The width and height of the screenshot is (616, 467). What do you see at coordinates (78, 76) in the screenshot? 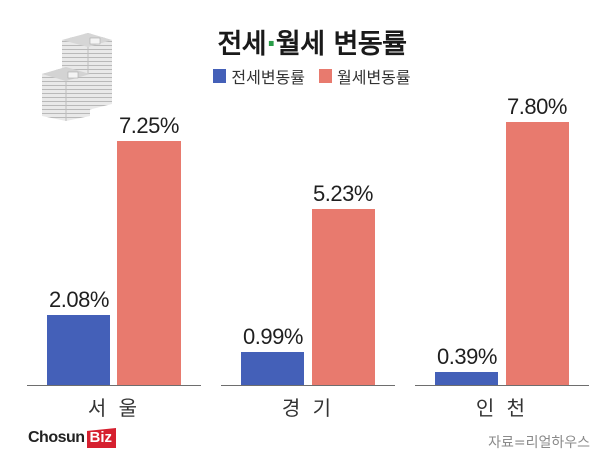
I see `money-stack-icon` at bounding box center [78, 76].